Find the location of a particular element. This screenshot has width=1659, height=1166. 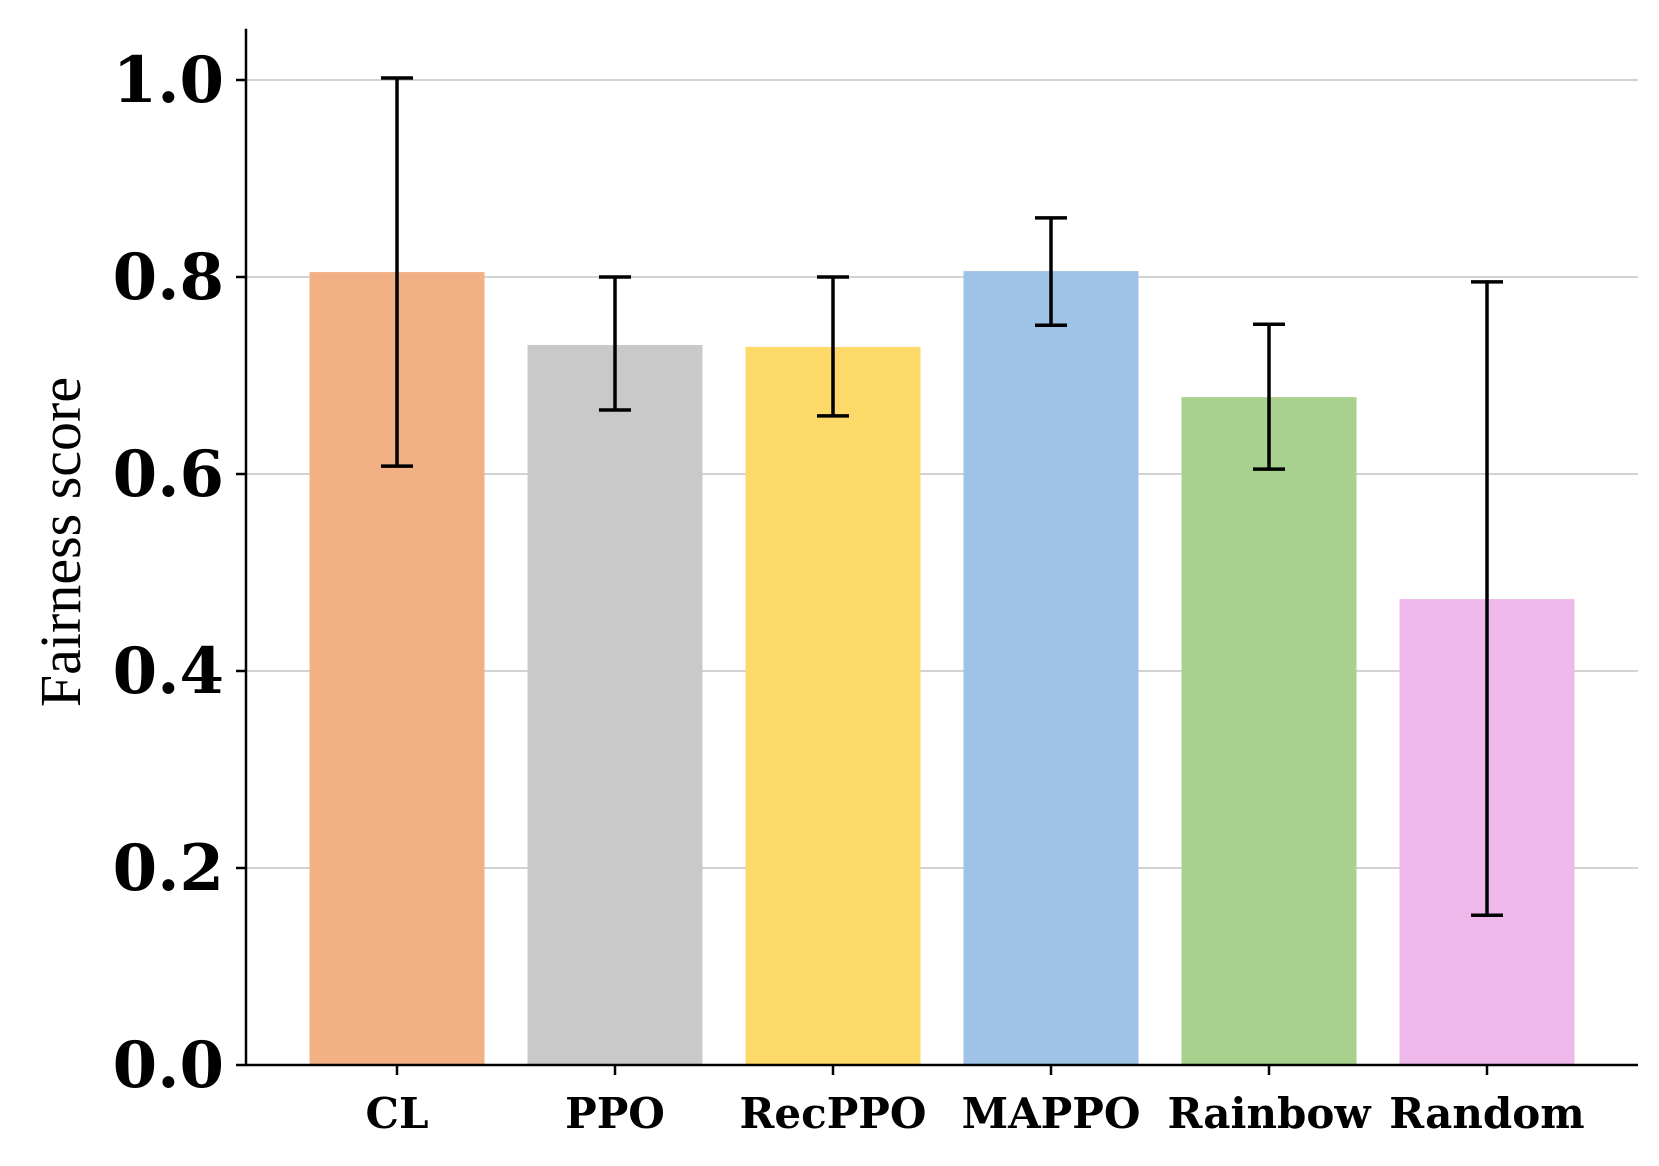

bar-mappo is located at coordinates (1051, 668).